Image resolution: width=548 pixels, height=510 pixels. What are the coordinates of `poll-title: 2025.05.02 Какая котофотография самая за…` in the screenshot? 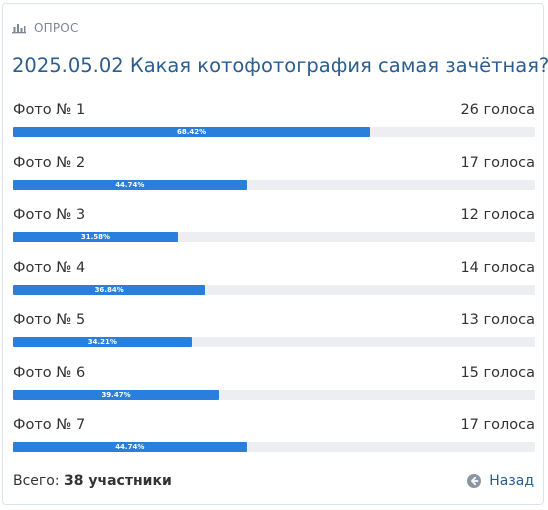 It's located at (280, 65).